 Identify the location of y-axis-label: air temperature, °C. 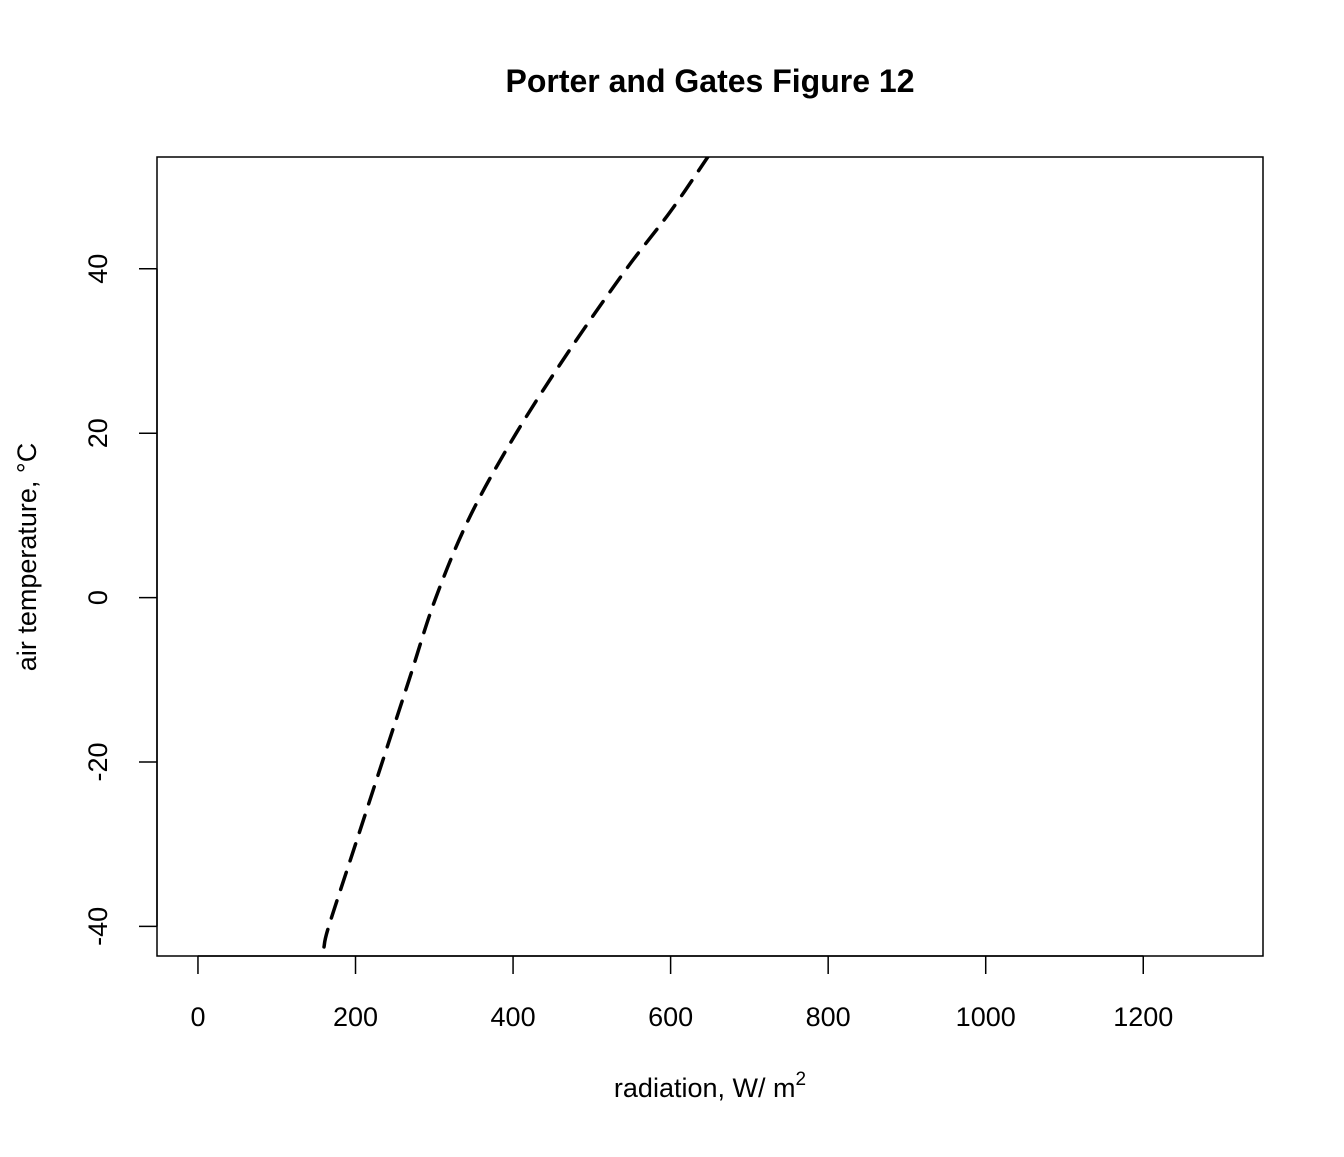
(27, 557).